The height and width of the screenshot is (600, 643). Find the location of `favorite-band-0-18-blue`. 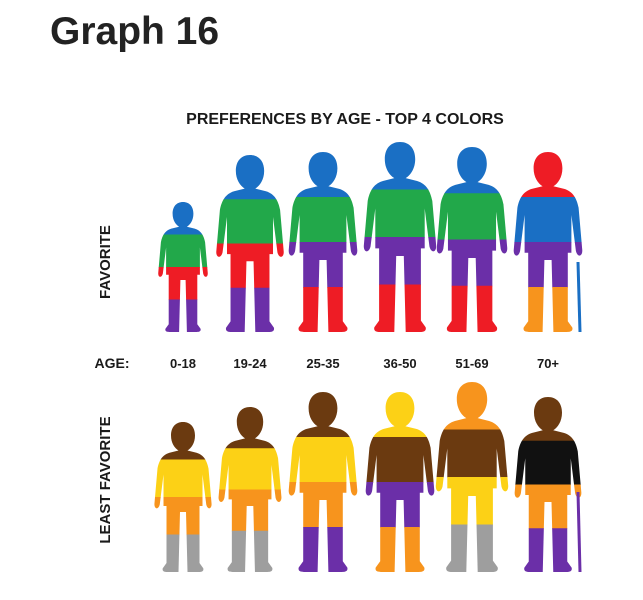

favorite-band-0-18-blue is located at coordinates (183, 219).